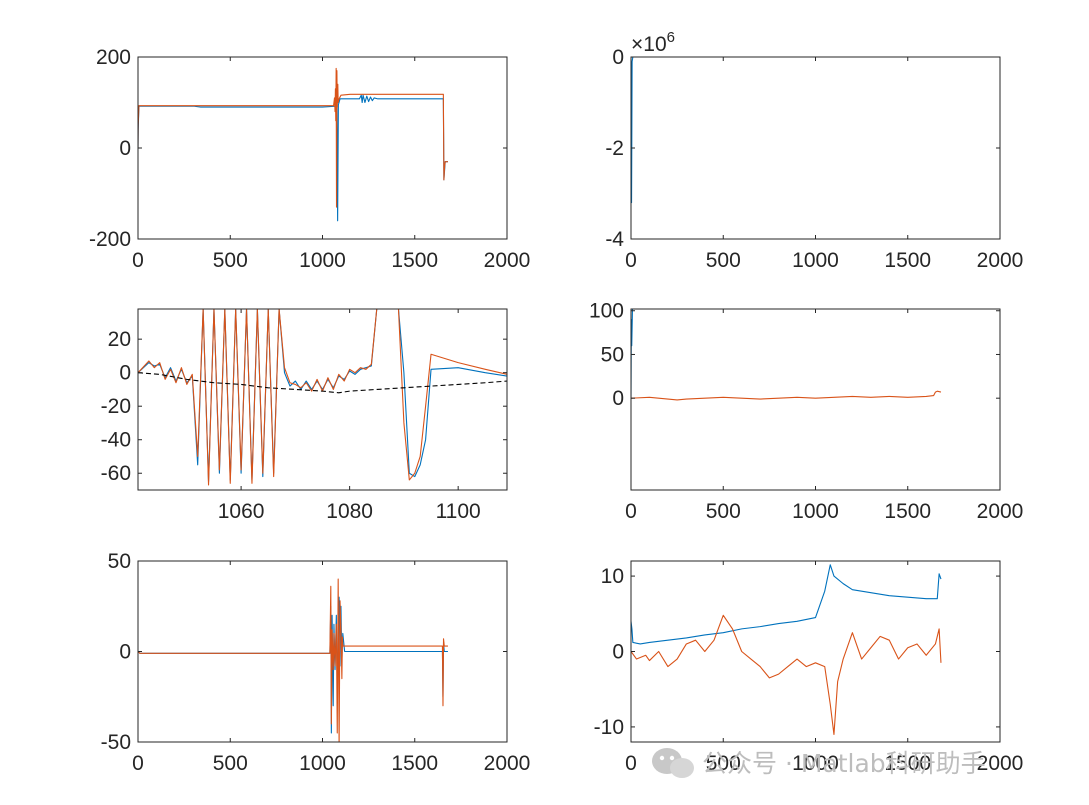 Image resolution: width=1089 pixels, height=805 pixels. Describe the element at coordinates (814, 150) in the screenshot. I see `subplot-2: 0 500 1000 1500 2000 -4 -2 0 ×10⁶` at that location.